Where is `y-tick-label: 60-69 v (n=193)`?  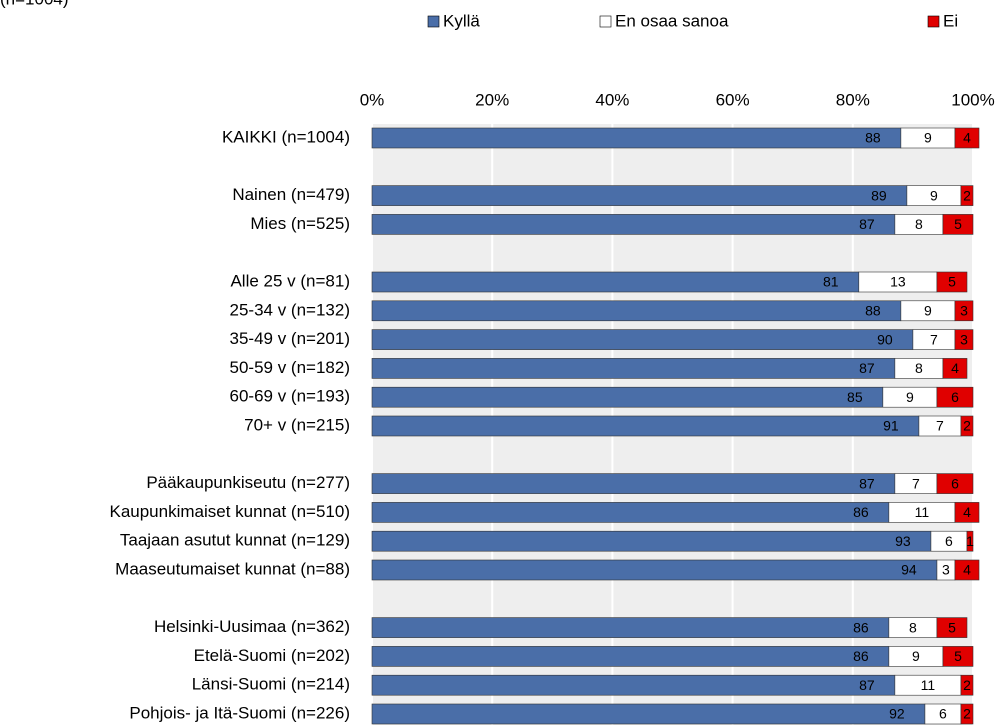 y-tick-label: 60-69 v (n=193) is located at coordinates (290, 396).